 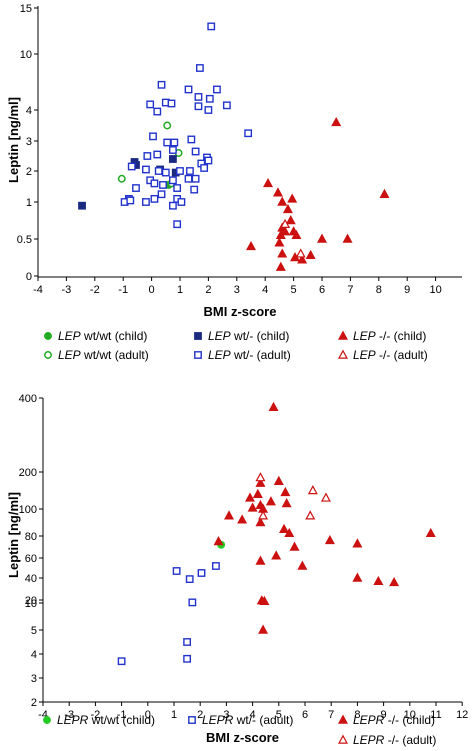 What do you see at coordinates (67, 290) in the screenshot?
I see `x-tick-label: -3` at bounding box center [67, 290].